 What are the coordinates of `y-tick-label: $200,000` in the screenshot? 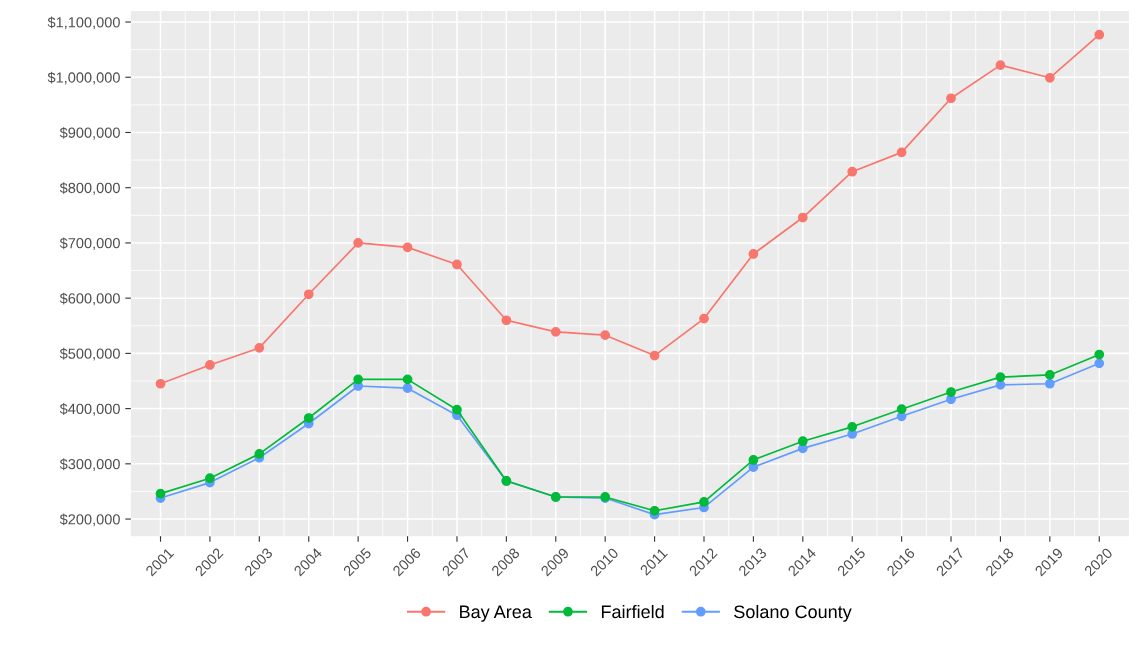 It's located at (89, 520).